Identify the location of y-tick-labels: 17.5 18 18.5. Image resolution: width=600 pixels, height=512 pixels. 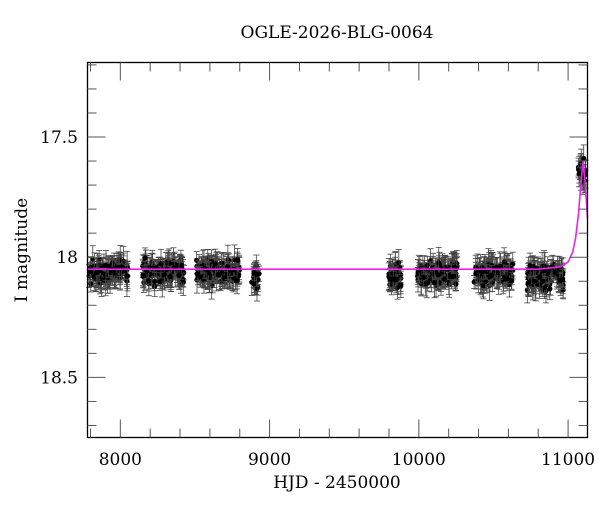
(59, 258).